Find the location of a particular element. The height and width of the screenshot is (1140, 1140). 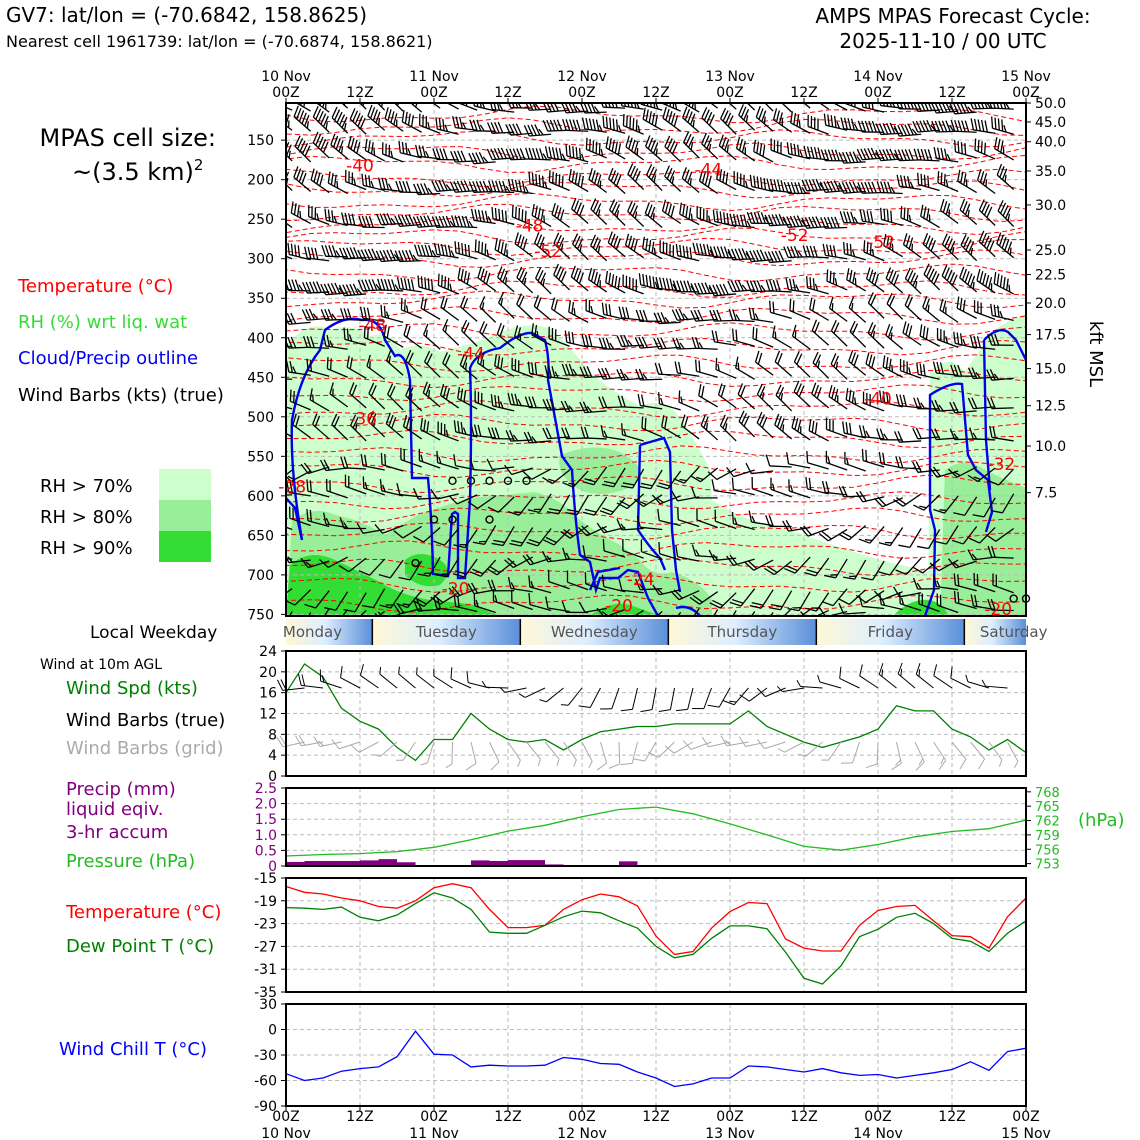

y-tick-label: 0.5 is located at coordinates (266, 851).